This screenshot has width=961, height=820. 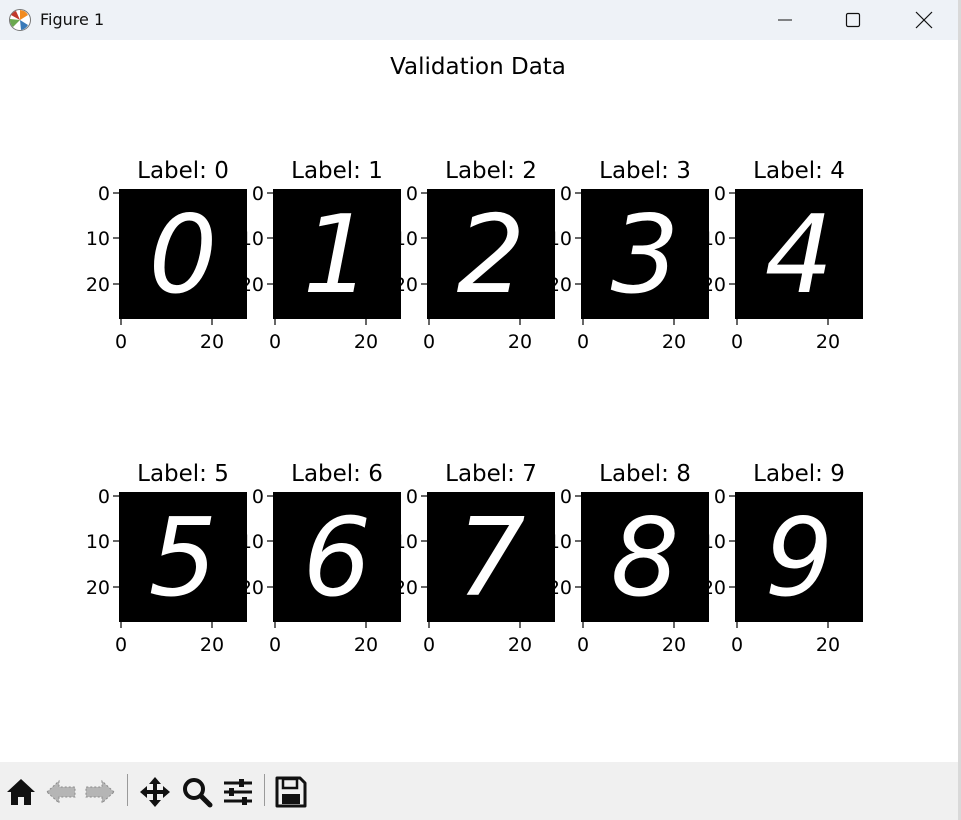 I want to click on subplot-title: Label: 9, so click(x=799, y=474).